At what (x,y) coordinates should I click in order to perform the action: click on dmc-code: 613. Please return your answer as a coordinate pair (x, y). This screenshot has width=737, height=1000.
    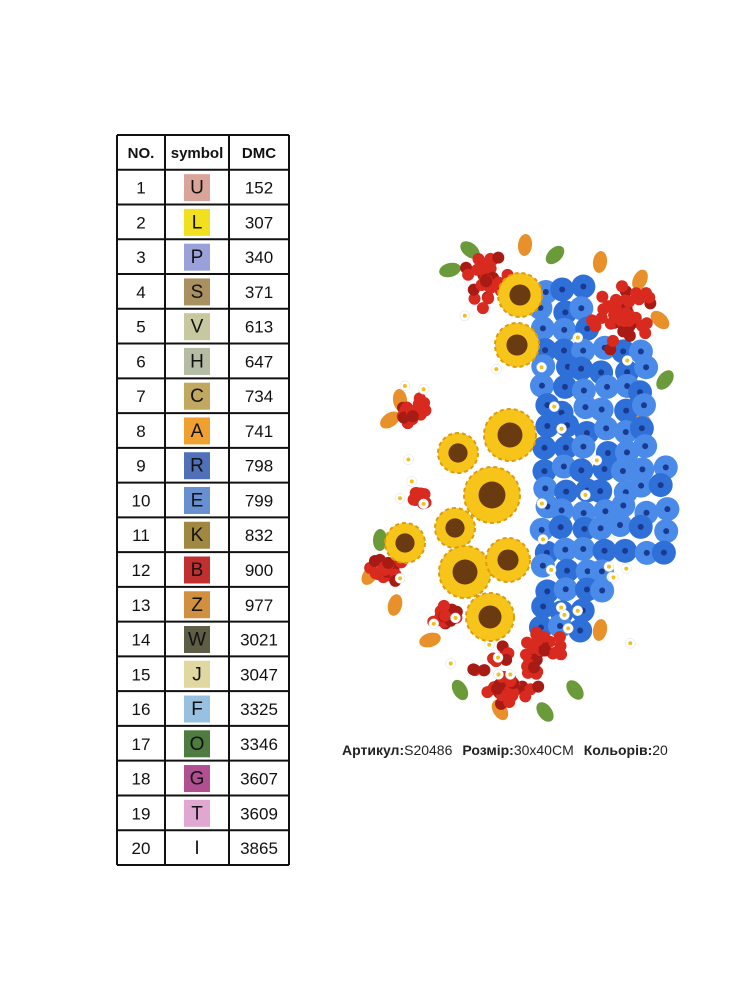
    Looking at the image, I should click on (259, 327).